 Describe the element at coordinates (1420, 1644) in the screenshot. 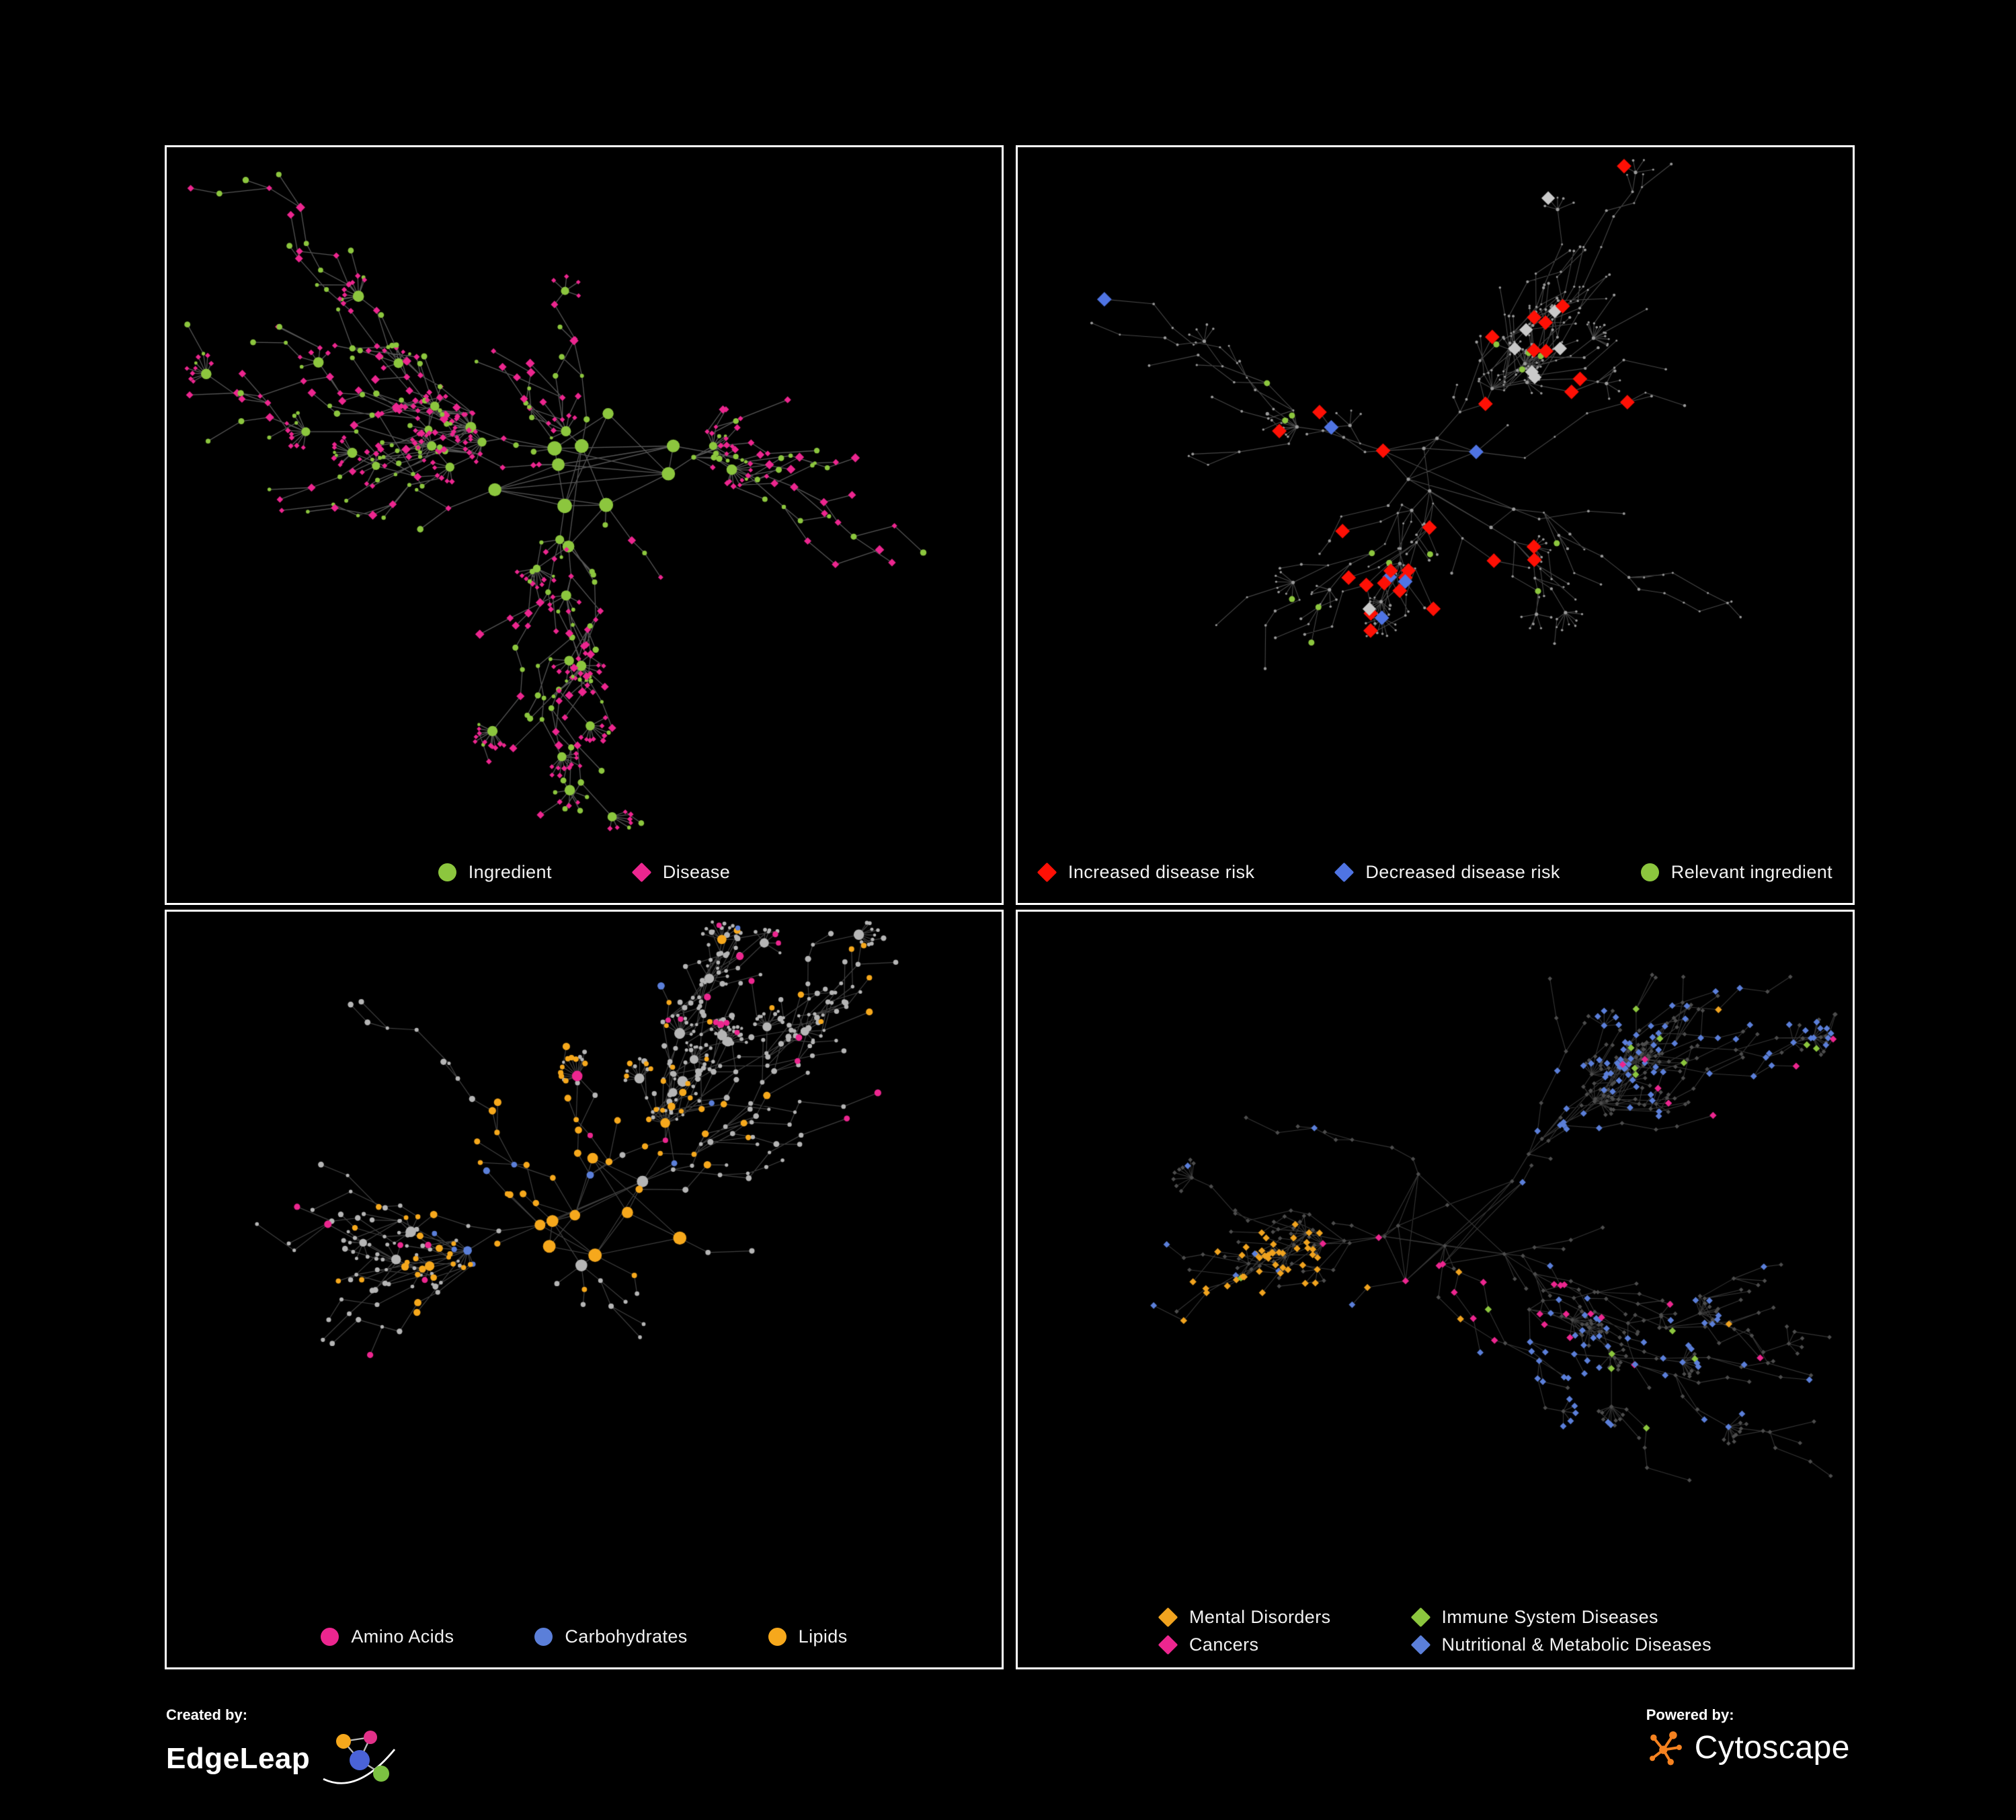

I see `nutritional-metabolic-marker-icon` at that location.